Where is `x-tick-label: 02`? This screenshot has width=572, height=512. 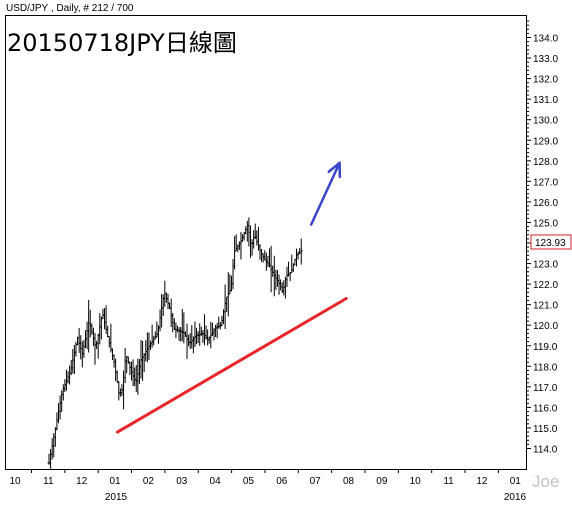
x-tick-label: 02 is located at coordinates (149, 481).